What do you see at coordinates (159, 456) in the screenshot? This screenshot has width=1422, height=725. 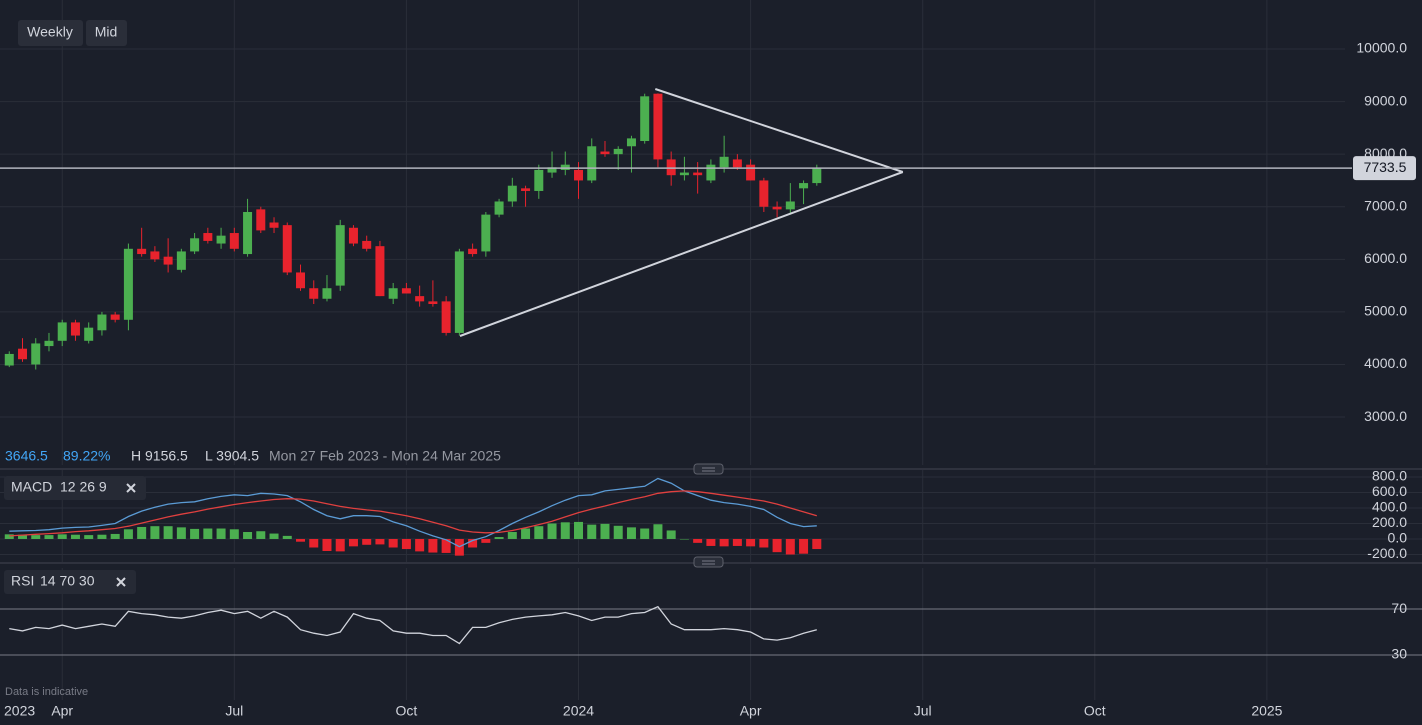 I see `range-high: H 9156.5` at bounding box center [159, 456].